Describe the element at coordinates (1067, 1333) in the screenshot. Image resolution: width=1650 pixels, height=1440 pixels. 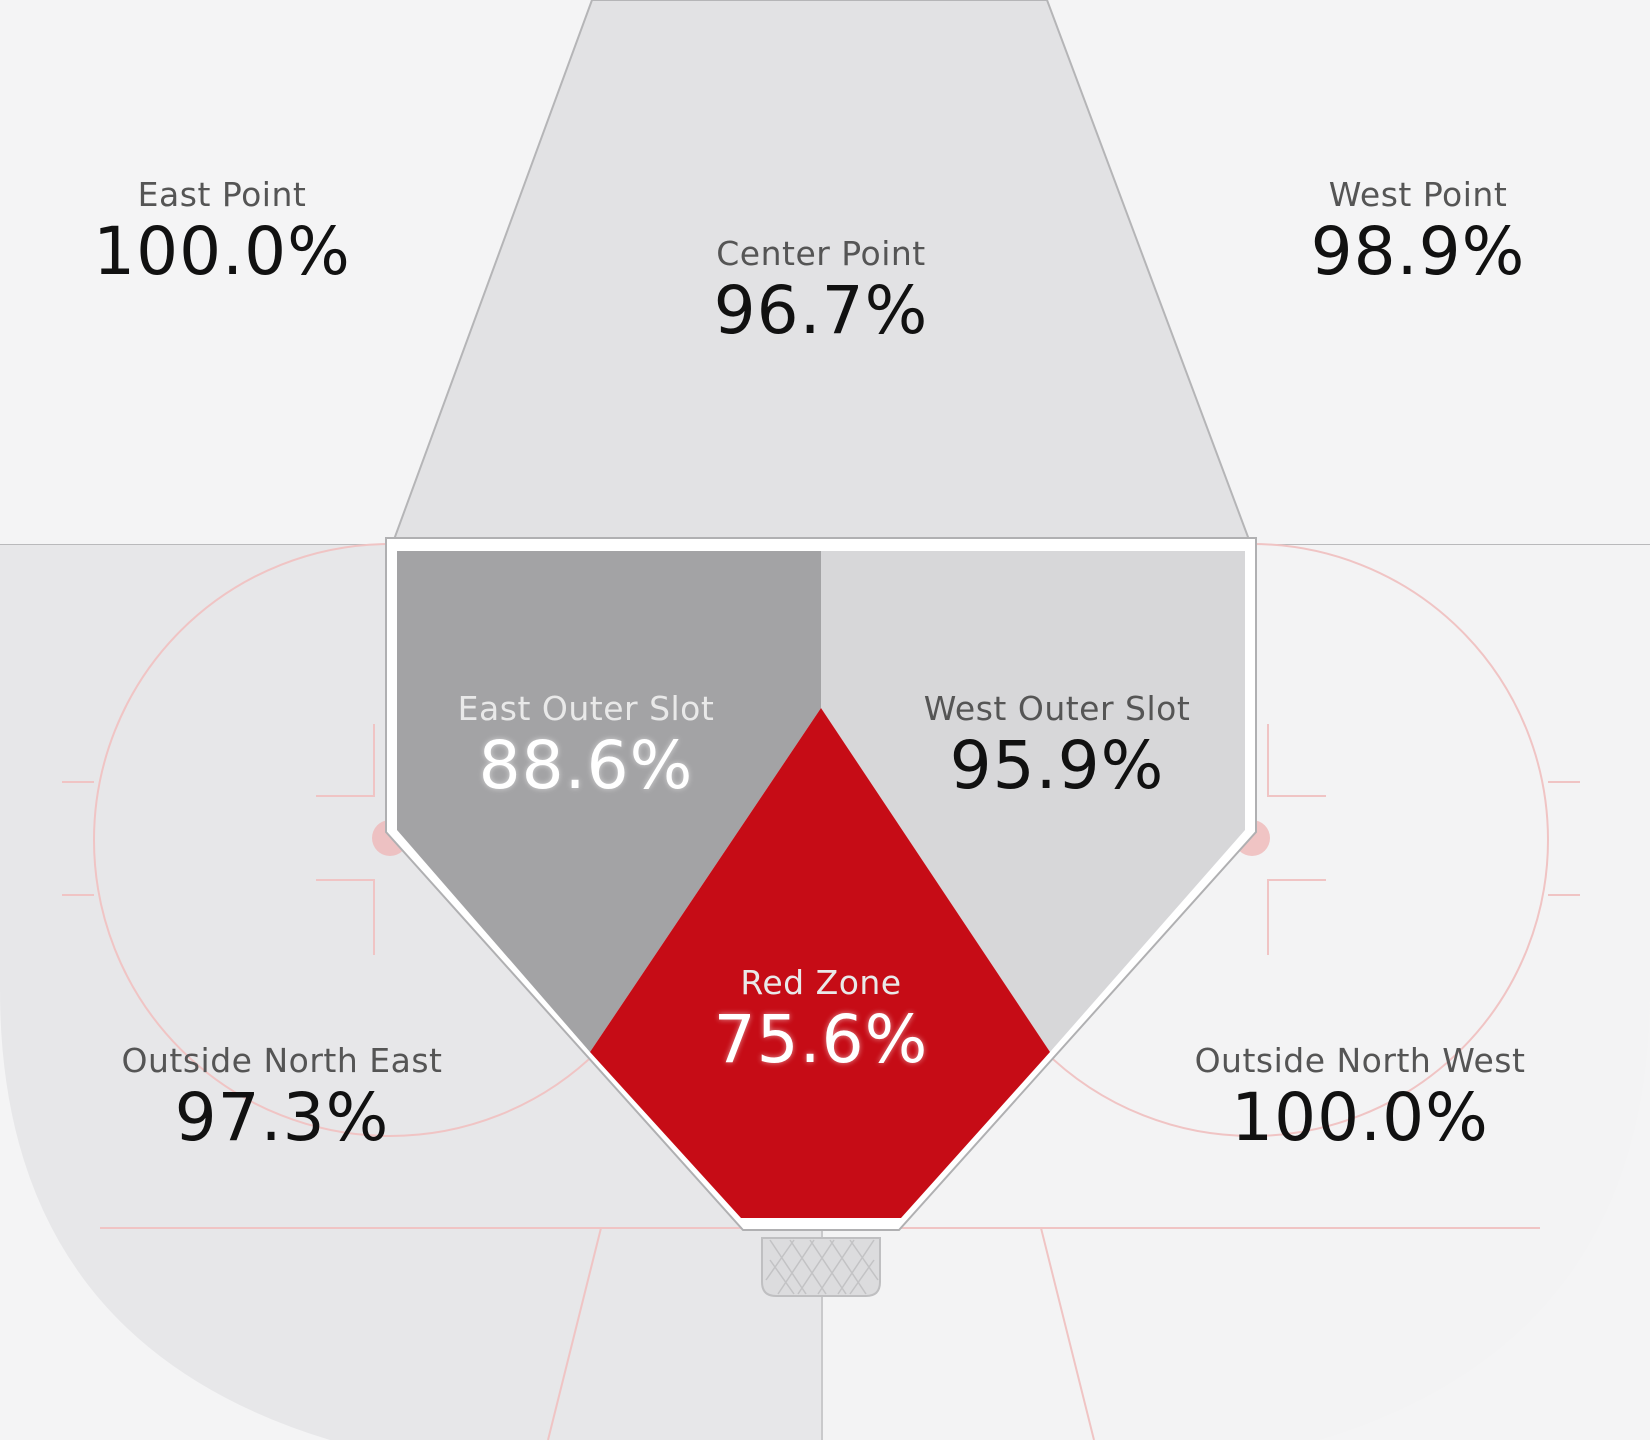
I see `trapezoid-line-west` at that location.